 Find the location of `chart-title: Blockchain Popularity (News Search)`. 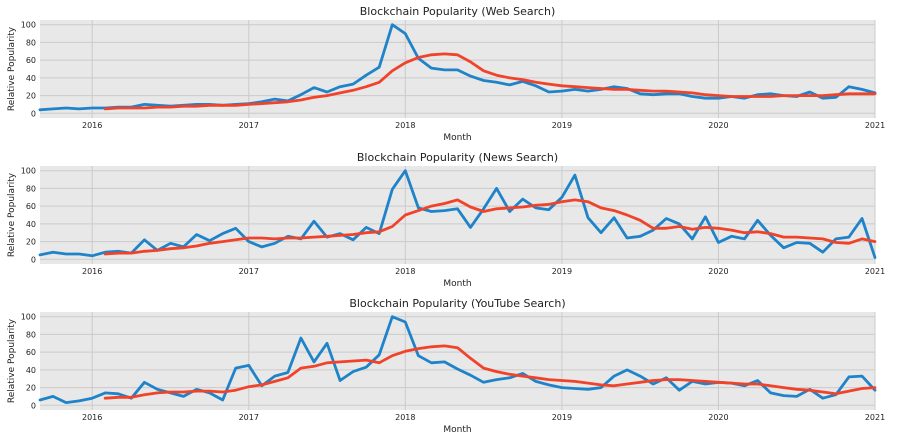

chart-title: Blockchain Popularity (News Search) is located at coordinates (457, 157).